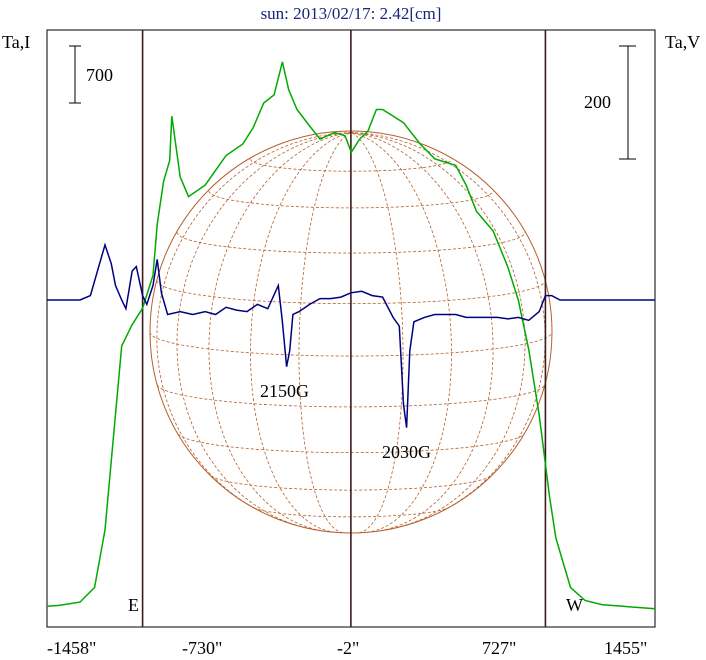 The width and height of the screenshot is (706, 660). Describe the element at coordinates (406, 452) in the screenshot. I see `annotation-2030g: 2030G` at that location.